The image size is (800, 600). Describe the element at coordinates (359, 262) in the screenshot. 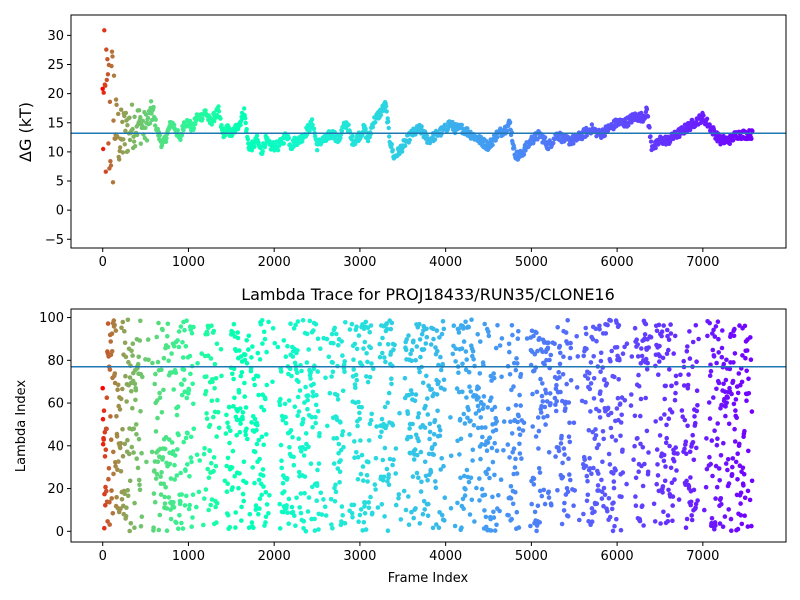

I see `delta-g-x-tick-label: 3000` at that location.